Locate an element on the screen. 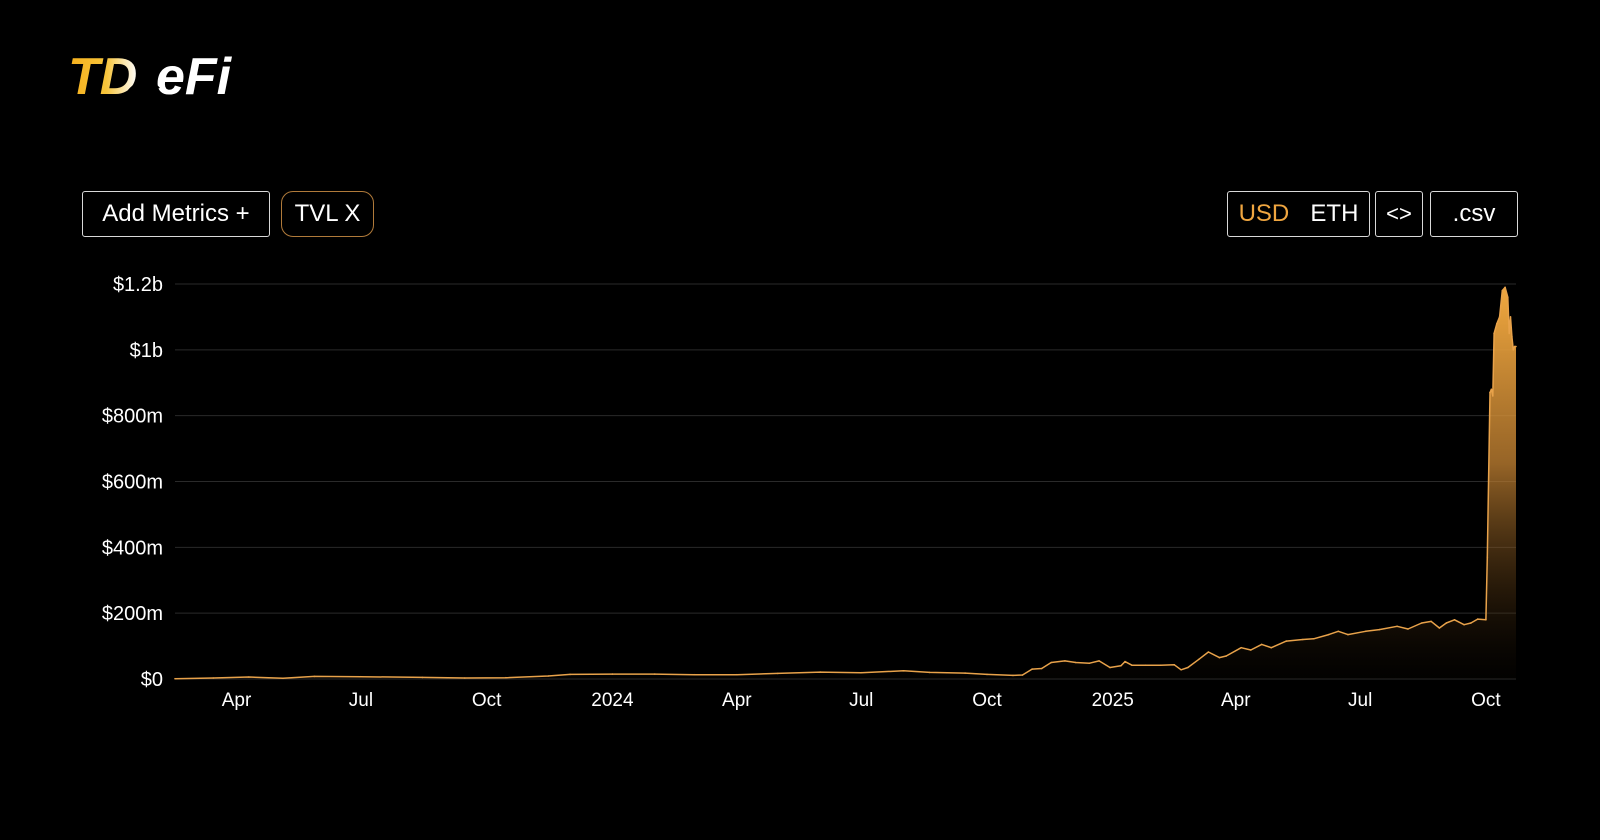 This screenshot has height=840, width=1600. currency-usd-option: USD is located at coordinates (1264, 213).